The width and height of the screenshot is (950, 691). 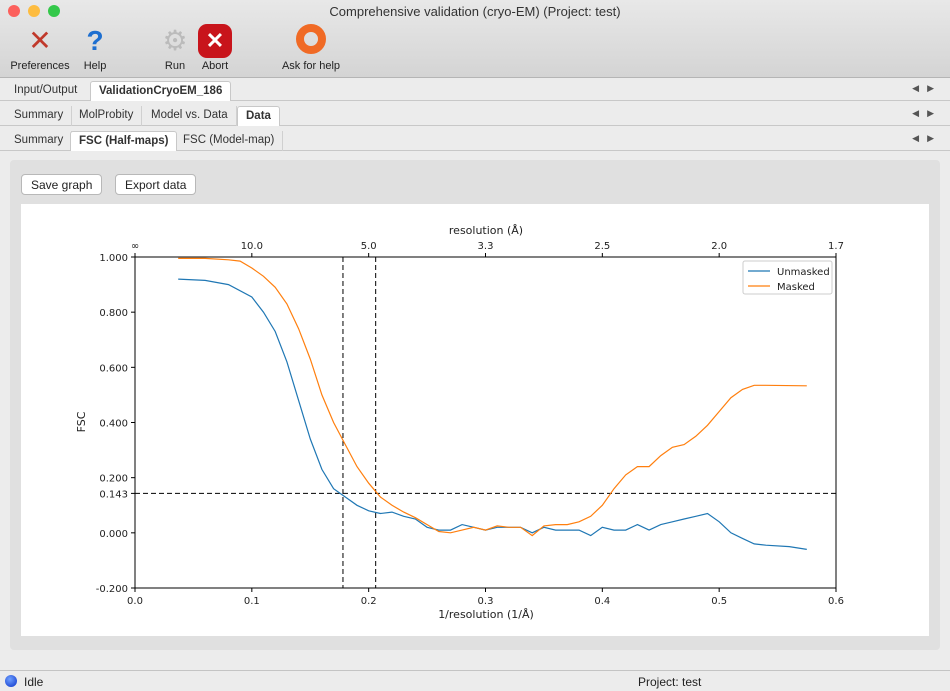 I want to click on y-tick-label: -0.200, so click(x=112, y=589).